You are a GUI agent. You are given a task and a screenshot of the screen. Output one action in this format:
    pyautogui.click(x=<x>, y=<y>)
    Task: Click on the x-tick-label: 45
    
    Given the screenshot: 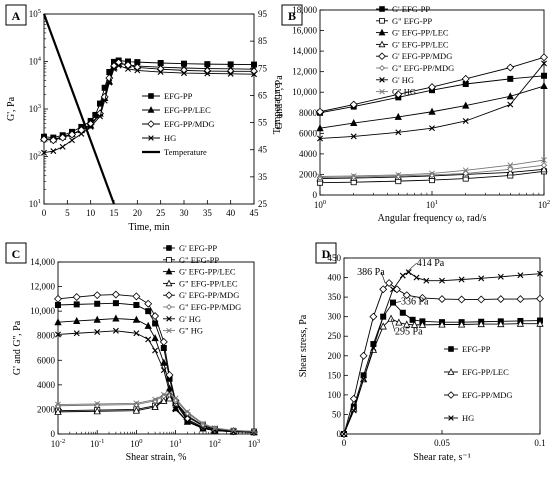 What is the action you would take?
    pyautogui.click(x=255, y=213)
    